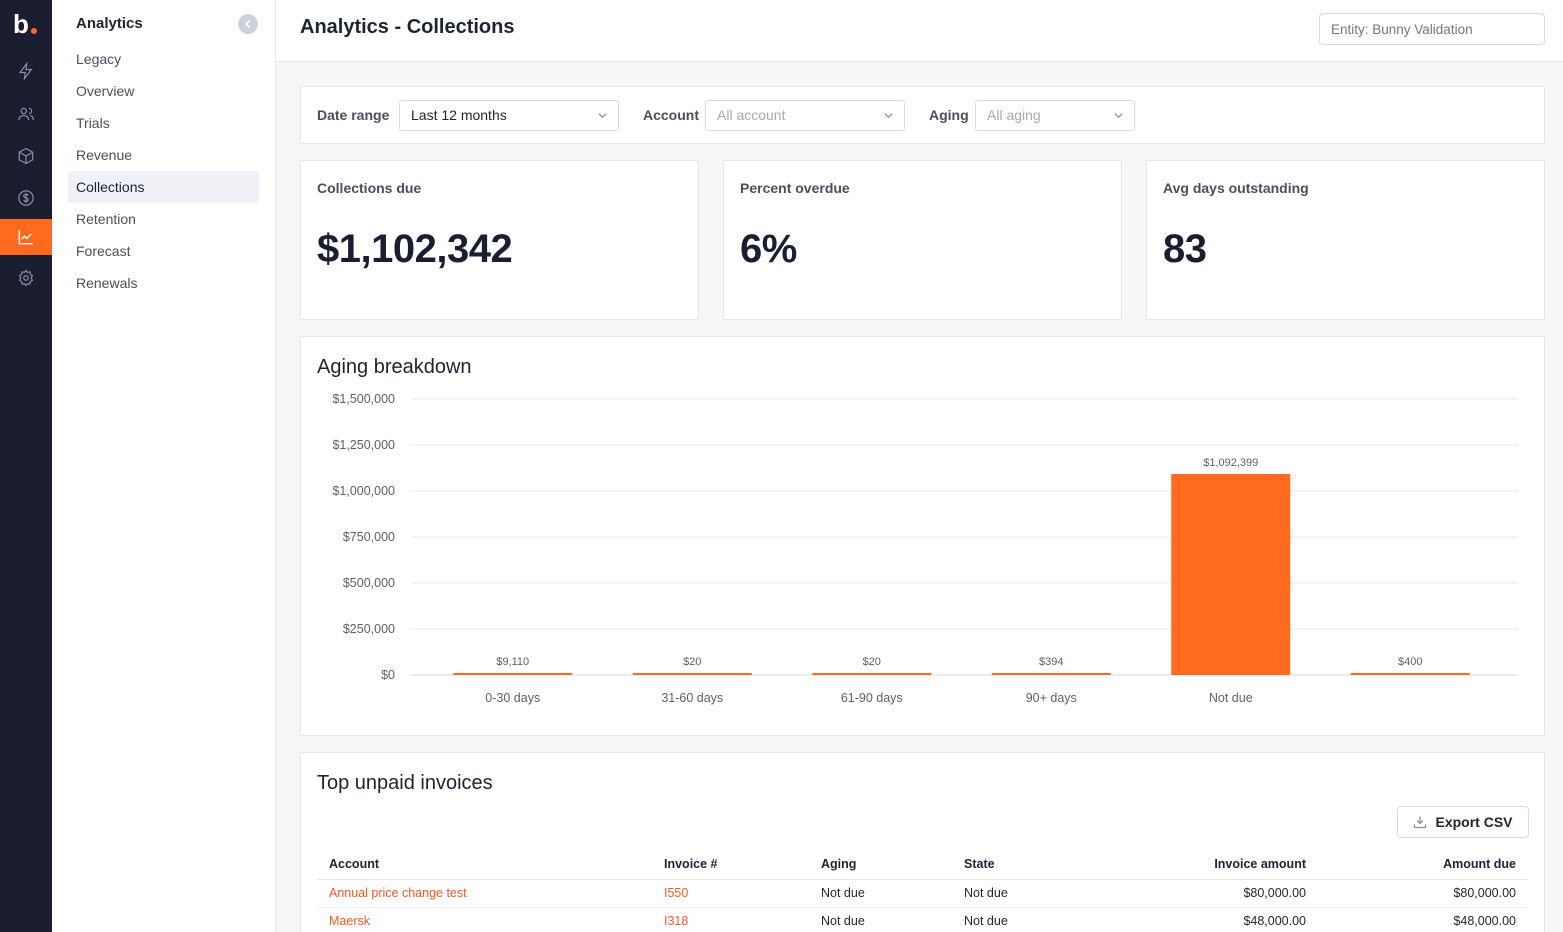  Describe the element at coordinates (99, 59) in the screenshot. I see `sidebar-item-legacy: Legacy` at that location.